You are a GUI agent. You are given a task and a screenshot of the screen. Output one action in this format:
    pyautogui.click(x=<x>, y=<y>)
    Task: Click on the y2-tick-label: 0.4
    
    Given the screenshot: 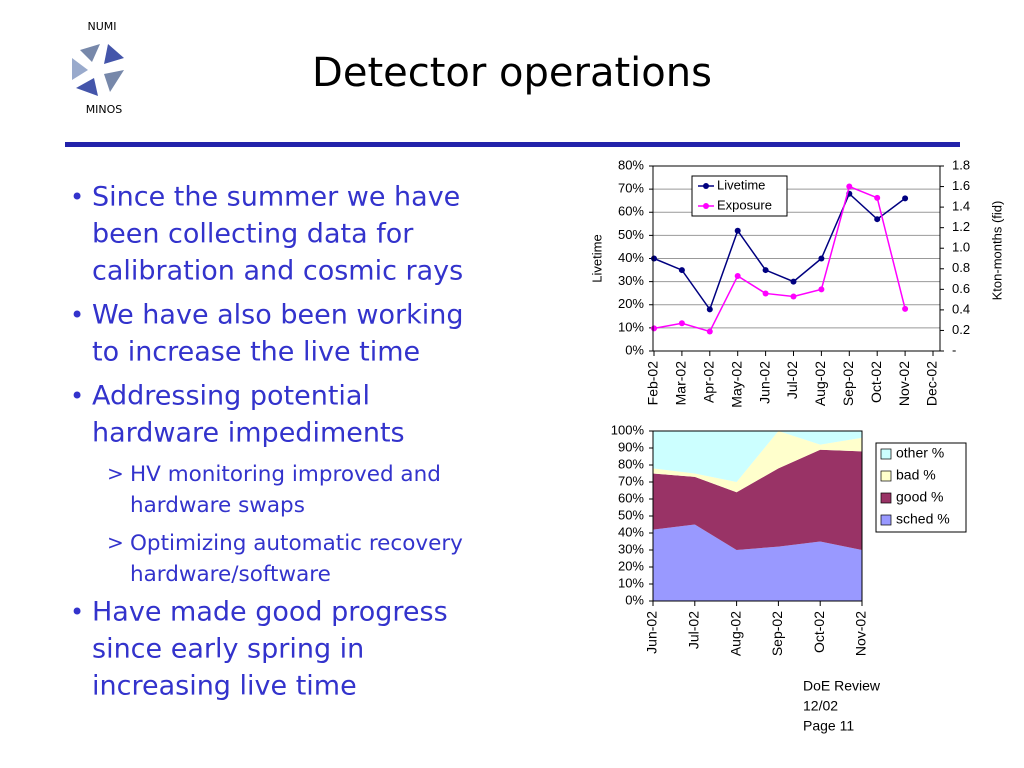 What is the action you would take?
    pyautogui.click(x=961, y=308)
    